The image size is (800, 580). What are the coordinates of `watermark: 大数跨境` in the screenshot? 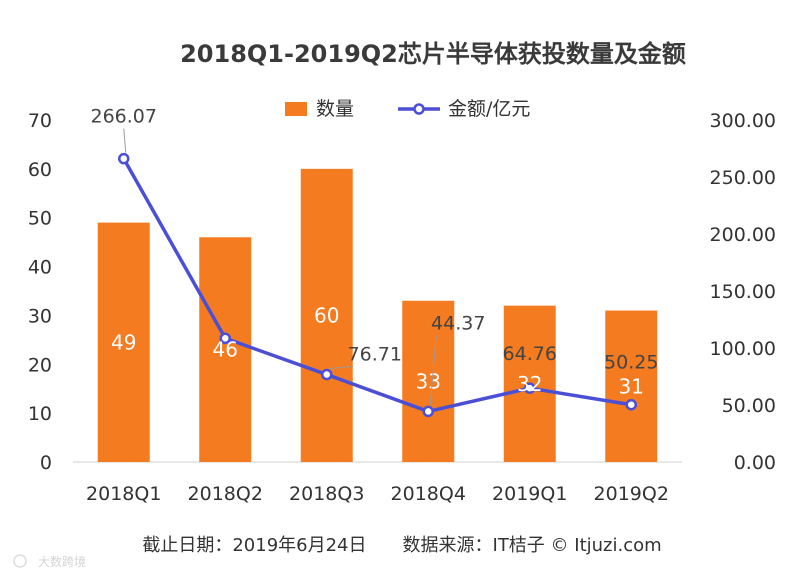 It's located at (49, 561).